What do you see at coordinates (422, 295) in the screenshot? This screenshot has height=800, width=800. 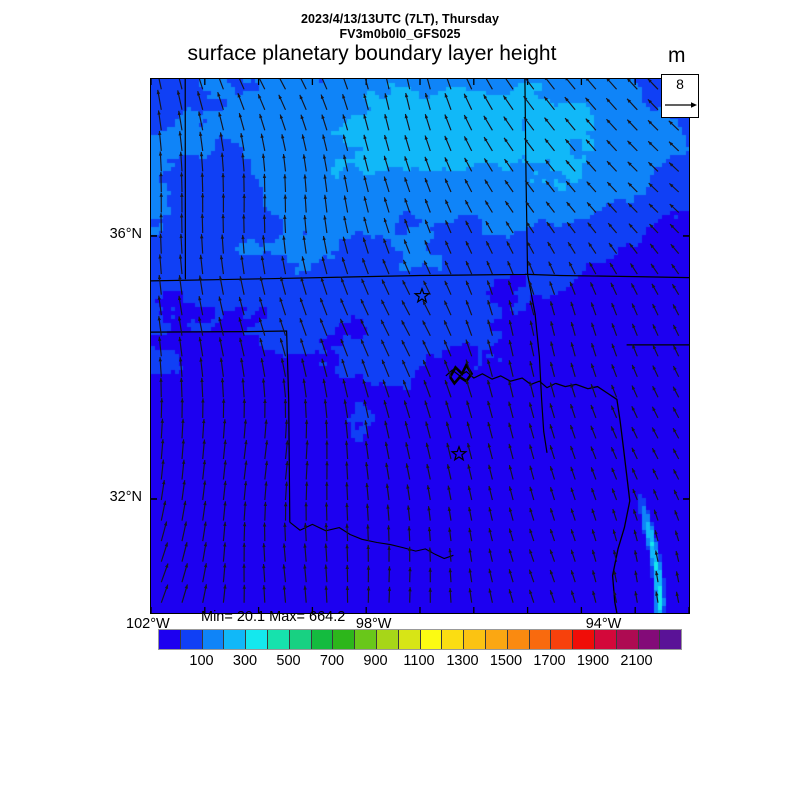 I see `station-star-north` at bounding box center [422, 295].